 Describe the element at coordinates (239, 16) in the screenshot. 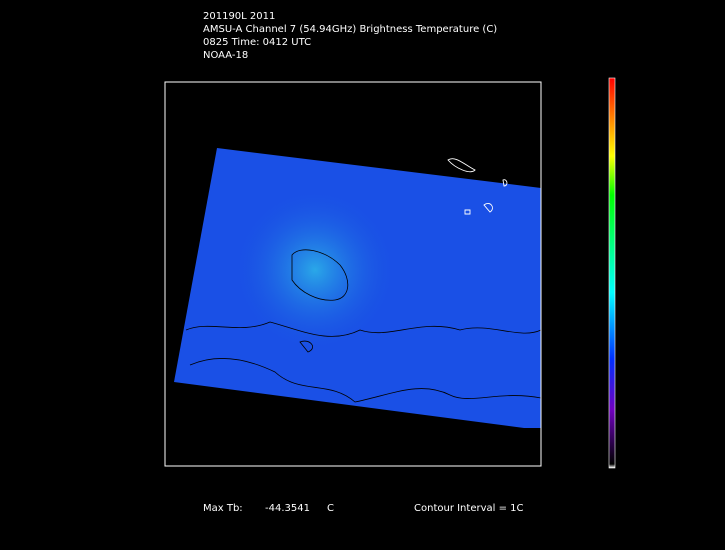

I see `title-line: 201190L 2011` at that location.